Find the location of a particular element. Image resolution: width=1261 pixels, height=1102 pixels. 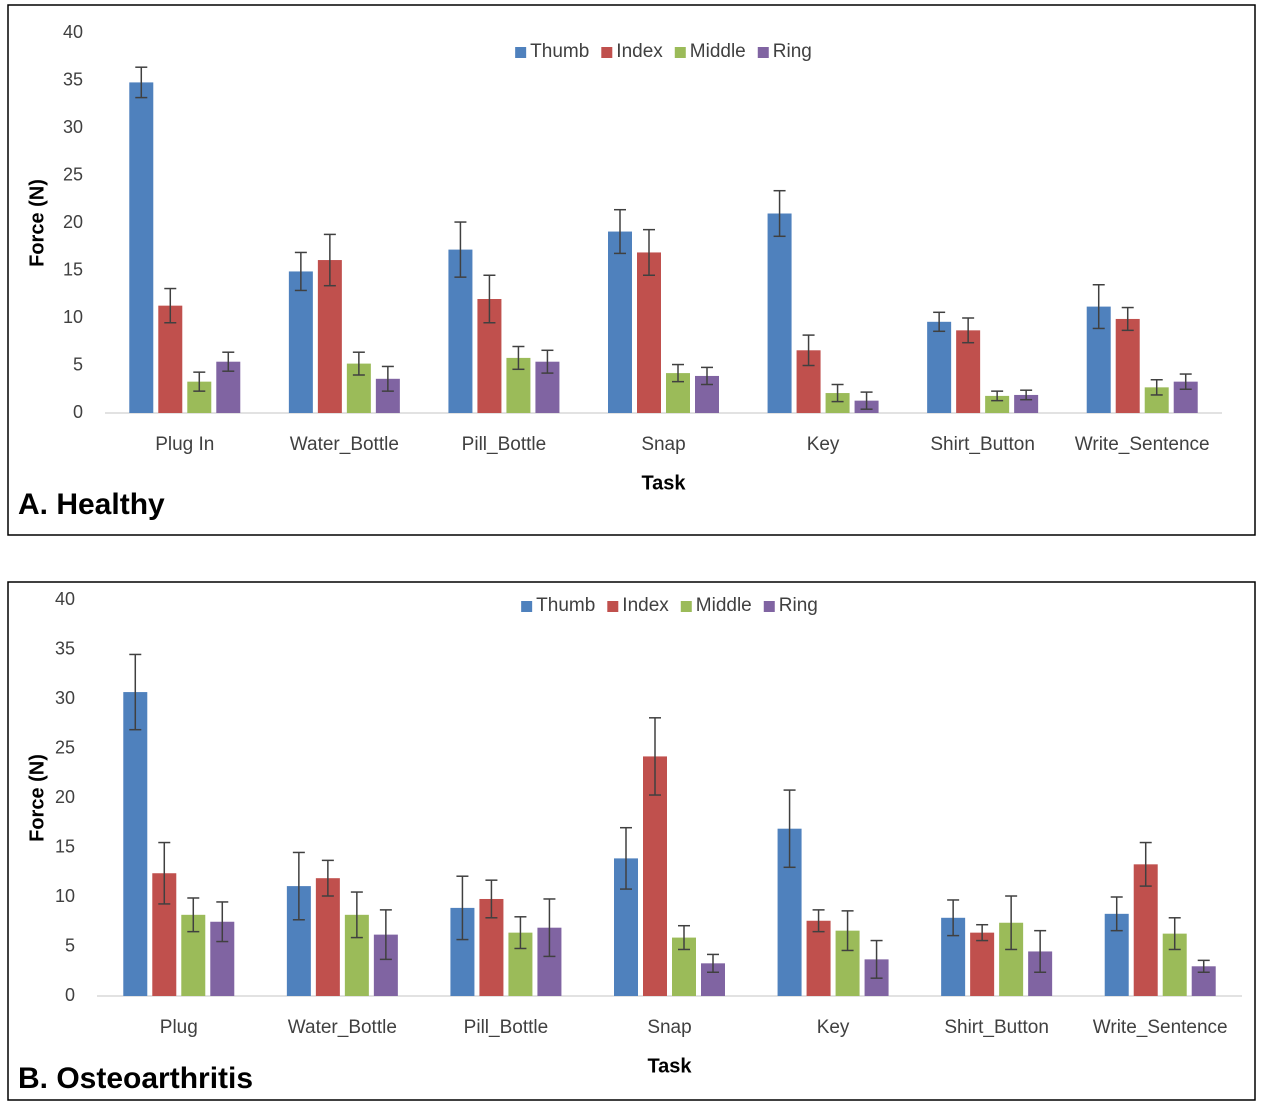

panel-label: B. Osteoarthritis is located at coordinates (135, 1078).